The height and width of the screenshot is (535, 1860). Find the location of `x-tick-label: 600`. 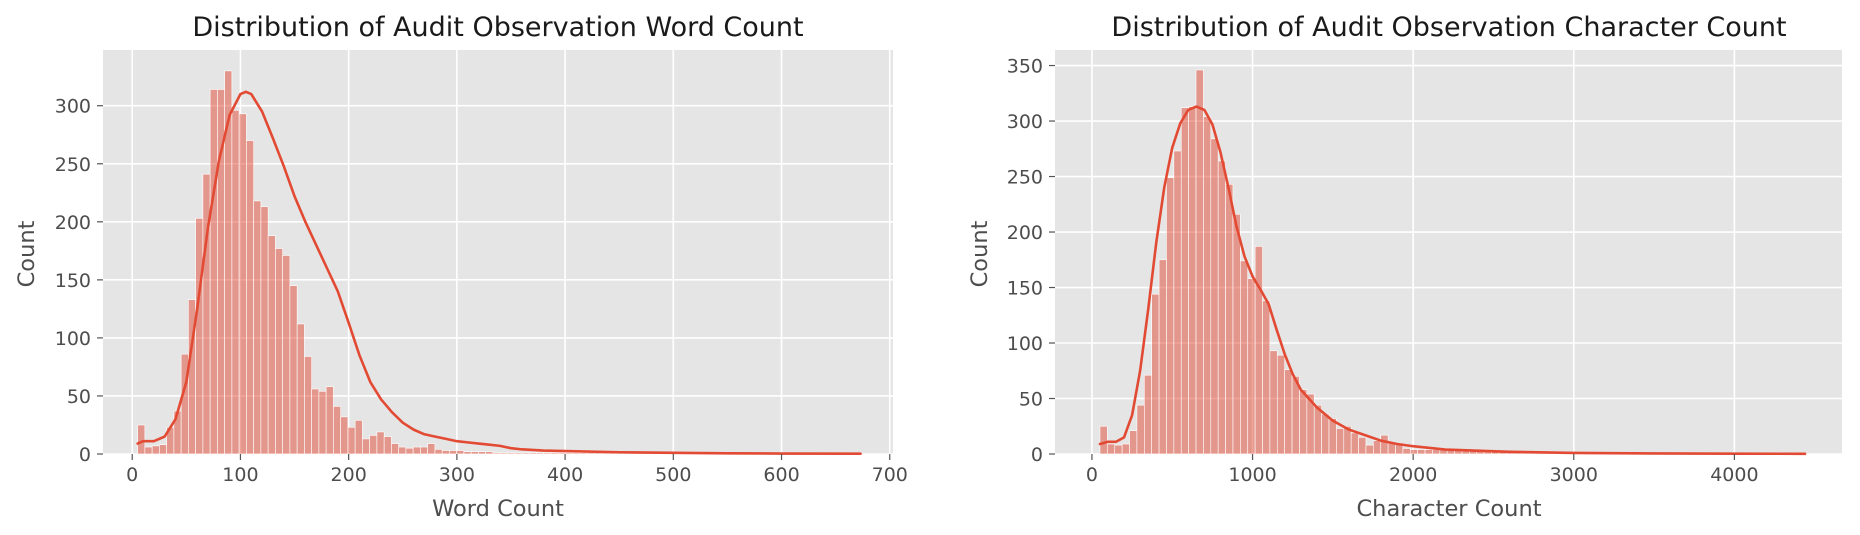

x-tick-label: 600 is located at coordinates (781, 475).